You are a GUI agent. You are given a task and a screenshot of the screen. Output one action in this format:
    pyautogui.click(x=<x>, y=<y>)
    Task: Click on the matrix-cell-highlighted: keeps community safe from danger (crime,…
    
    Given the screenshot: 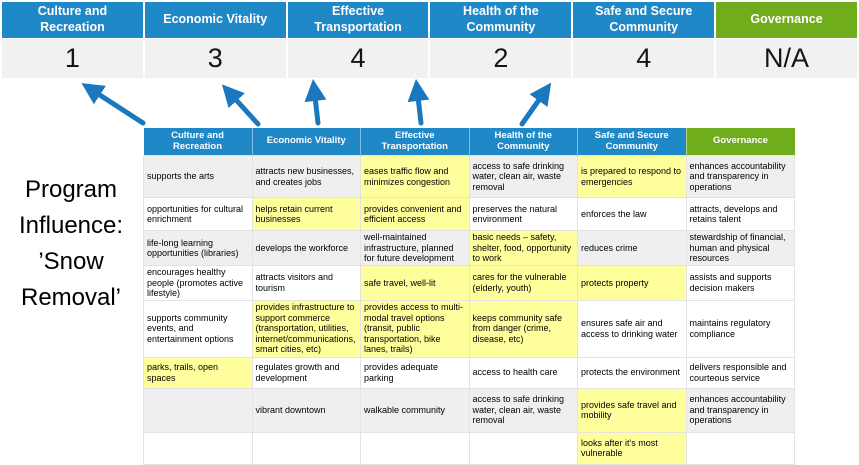 What is the action you would take?
    pyautogui.click(x=523, y=328)
    